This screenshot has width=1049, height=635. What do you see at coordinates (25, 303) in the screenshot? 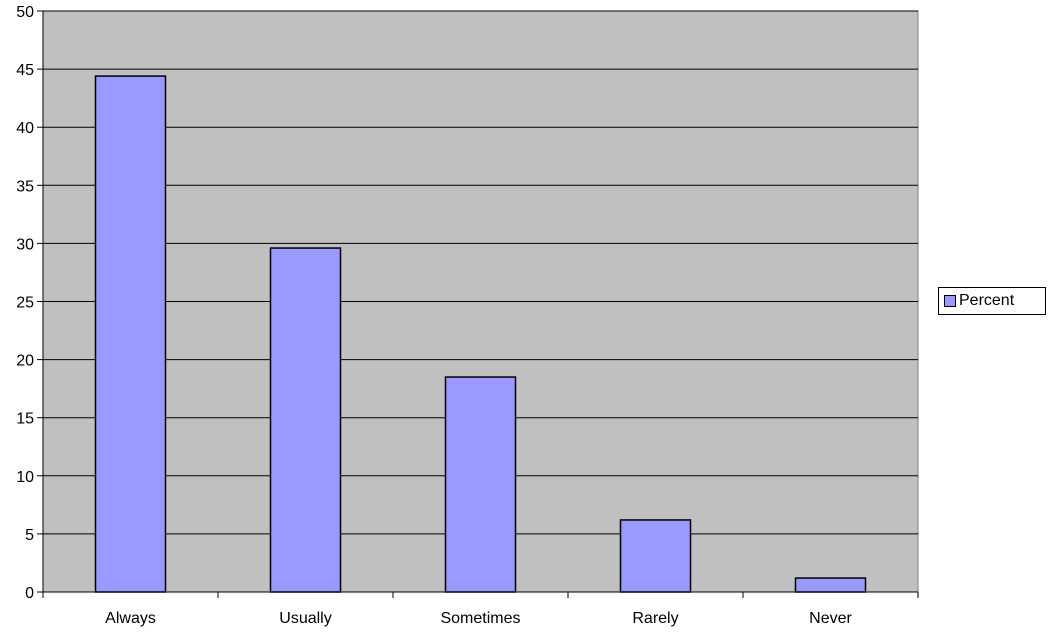
I see `y-tick-label: 25` at bounding box center [25, 303].